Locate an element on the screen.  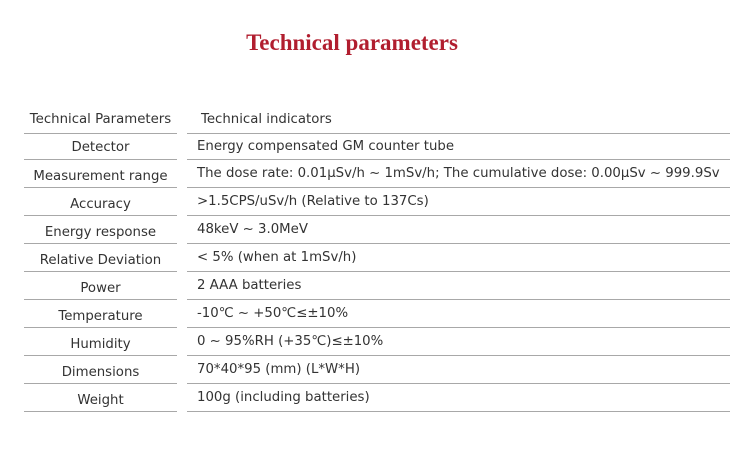
table-row: Humidity 0 ~ 95%RH (+35℃)≤±10% is located at coordinates (375, 342).